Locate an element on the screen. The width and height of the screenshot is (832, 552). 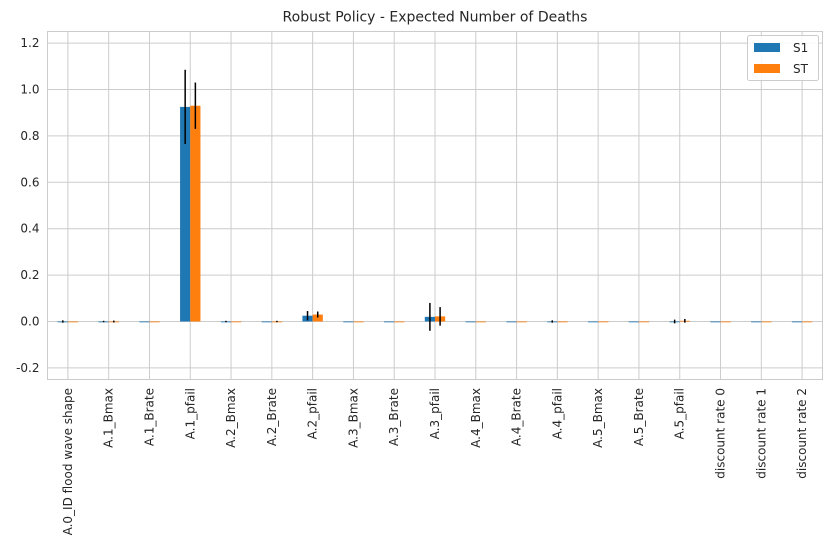
bar-st-A.3_Bmax is located at coordinates (358, 322).